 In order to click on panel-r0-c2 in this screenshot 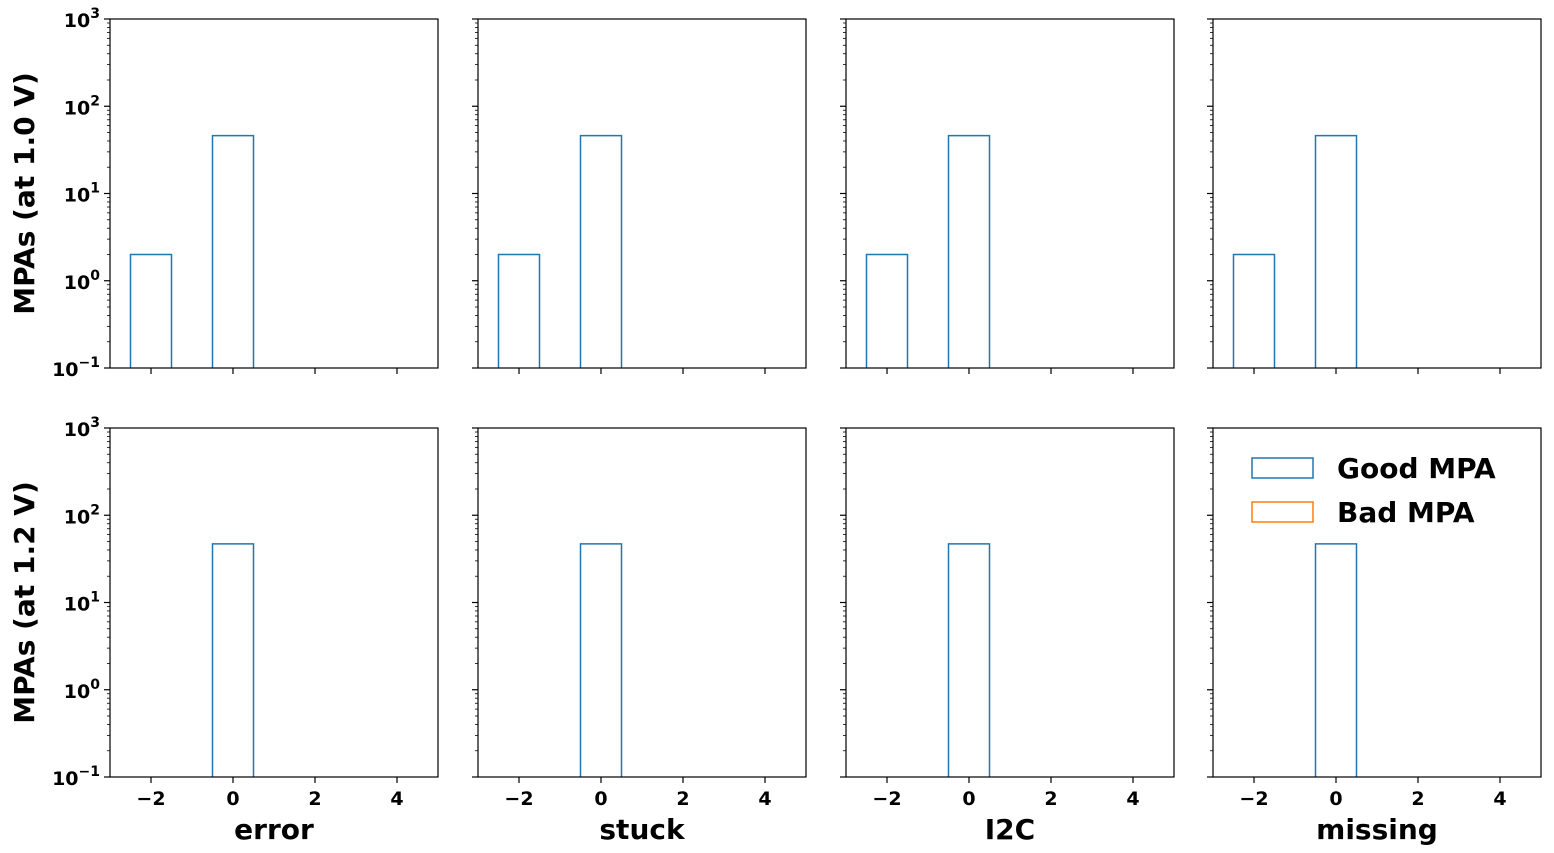, I will do `click(1007, 196)`.